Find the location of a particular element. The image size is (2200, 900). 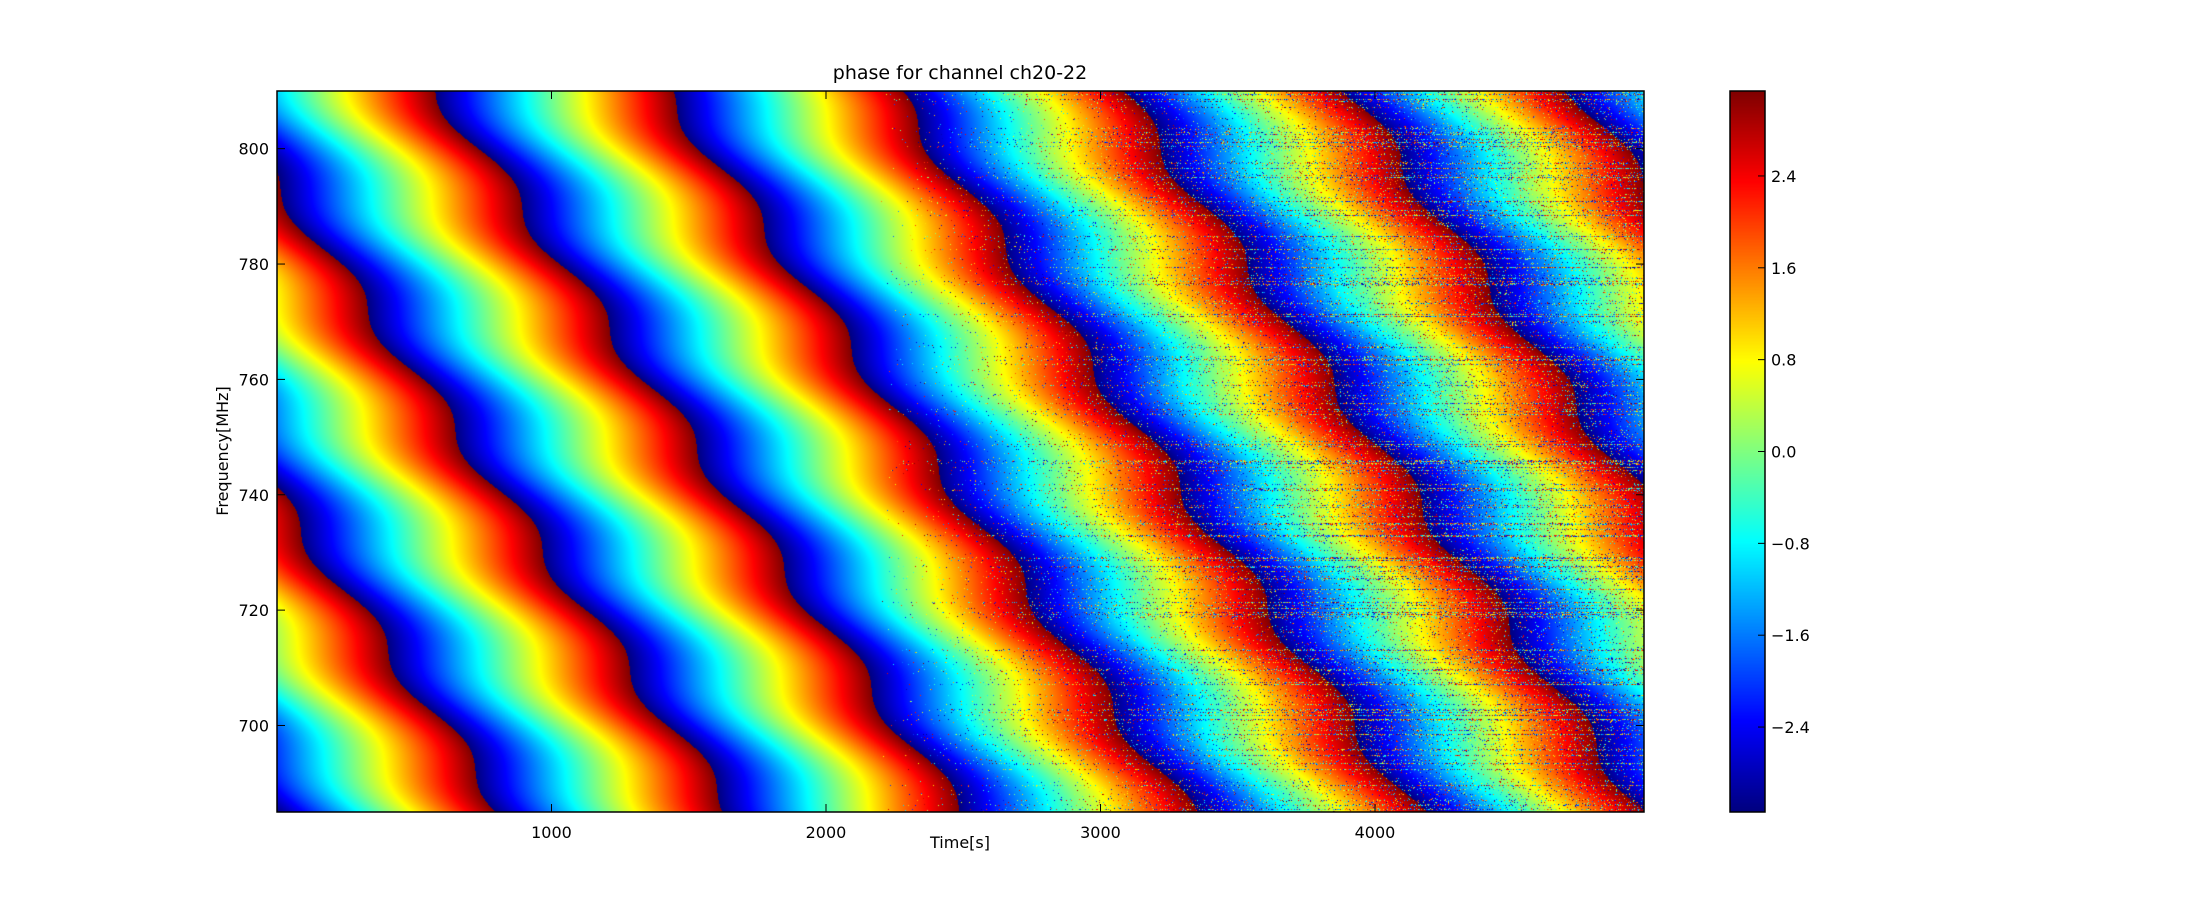

chart-title: phase for channel ch20-22 is located at coordinates (960, 73).